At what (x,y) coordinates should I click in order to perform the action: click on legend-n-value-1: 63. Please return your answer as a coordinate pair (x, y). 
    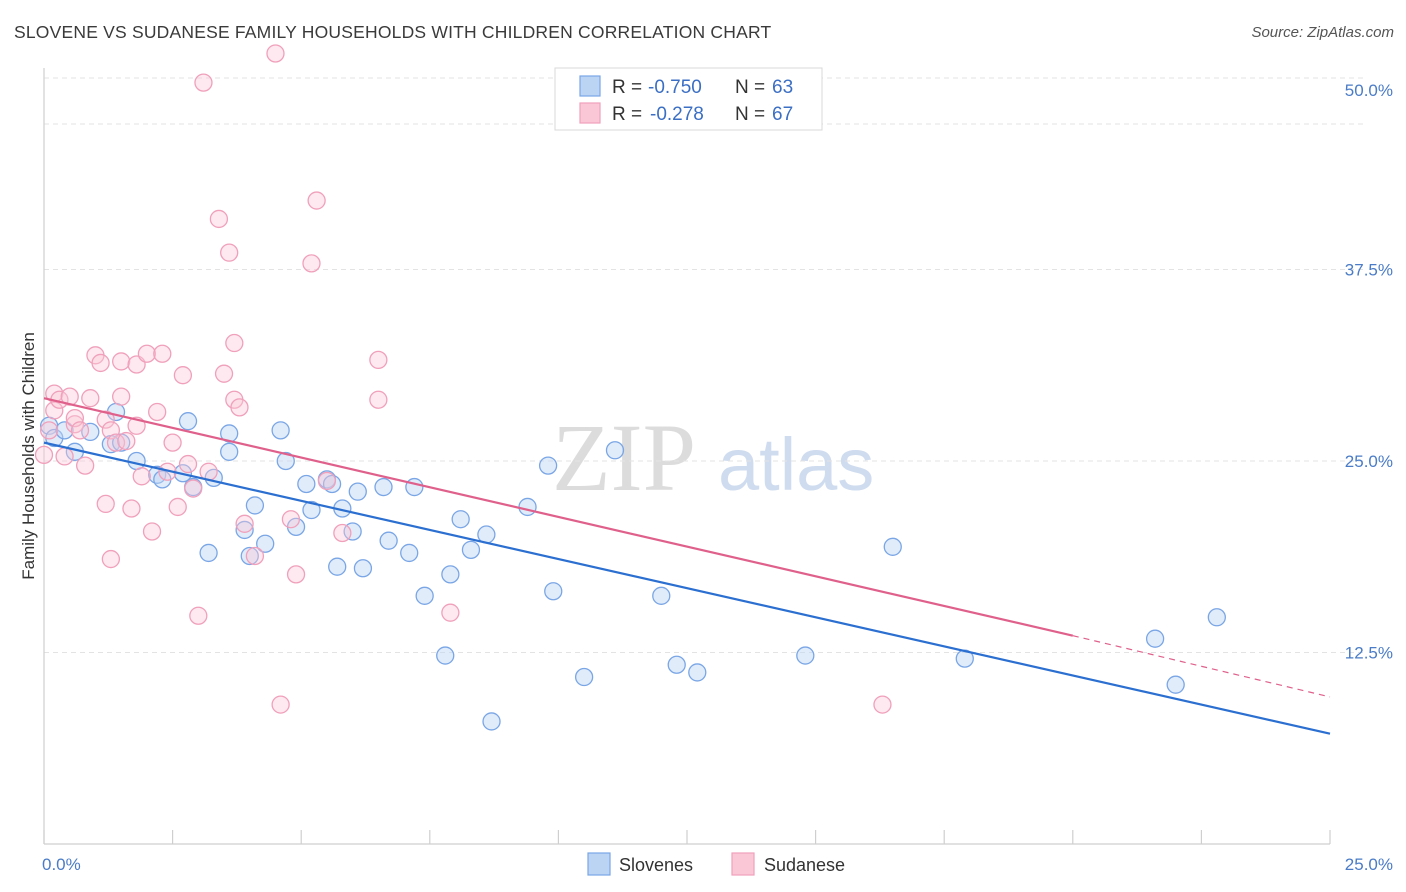
    Looking at the image, I should click on (782, 87).